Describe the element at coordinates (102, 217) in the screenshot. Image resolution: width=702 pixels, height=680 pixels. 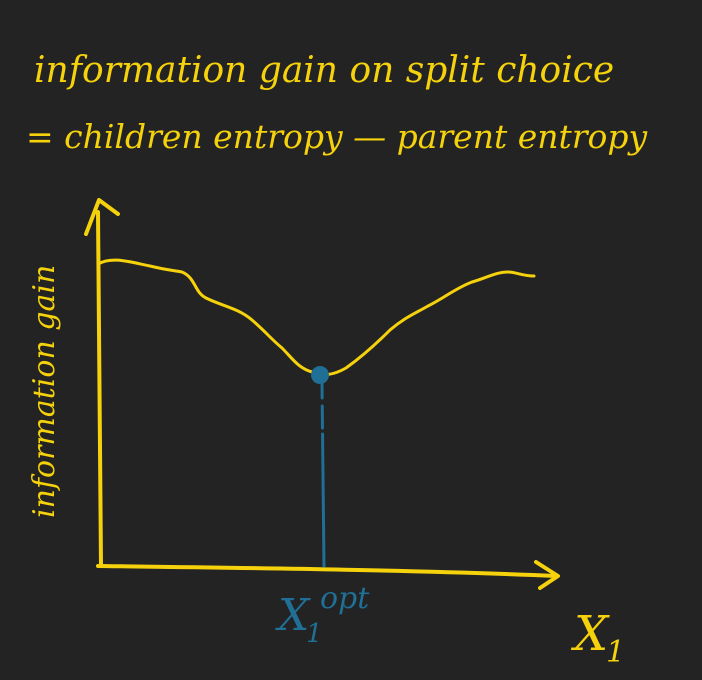
I see `y-axis-arrowhead` at that location.